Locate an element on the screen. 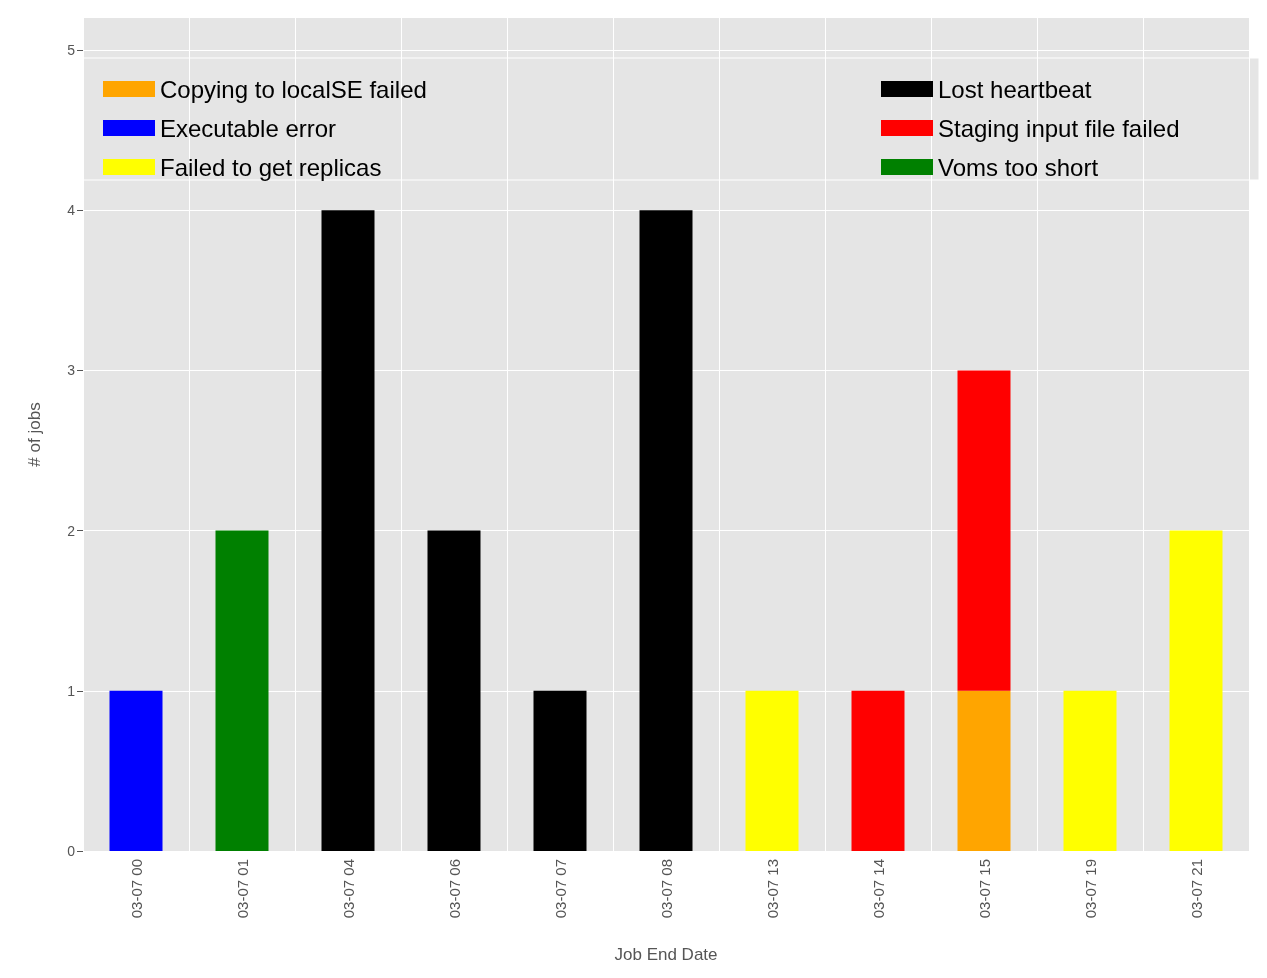 This screenshot has height=978, width=1267. x-tick-label: 03-07 08 is located at coordinates (666, 889).